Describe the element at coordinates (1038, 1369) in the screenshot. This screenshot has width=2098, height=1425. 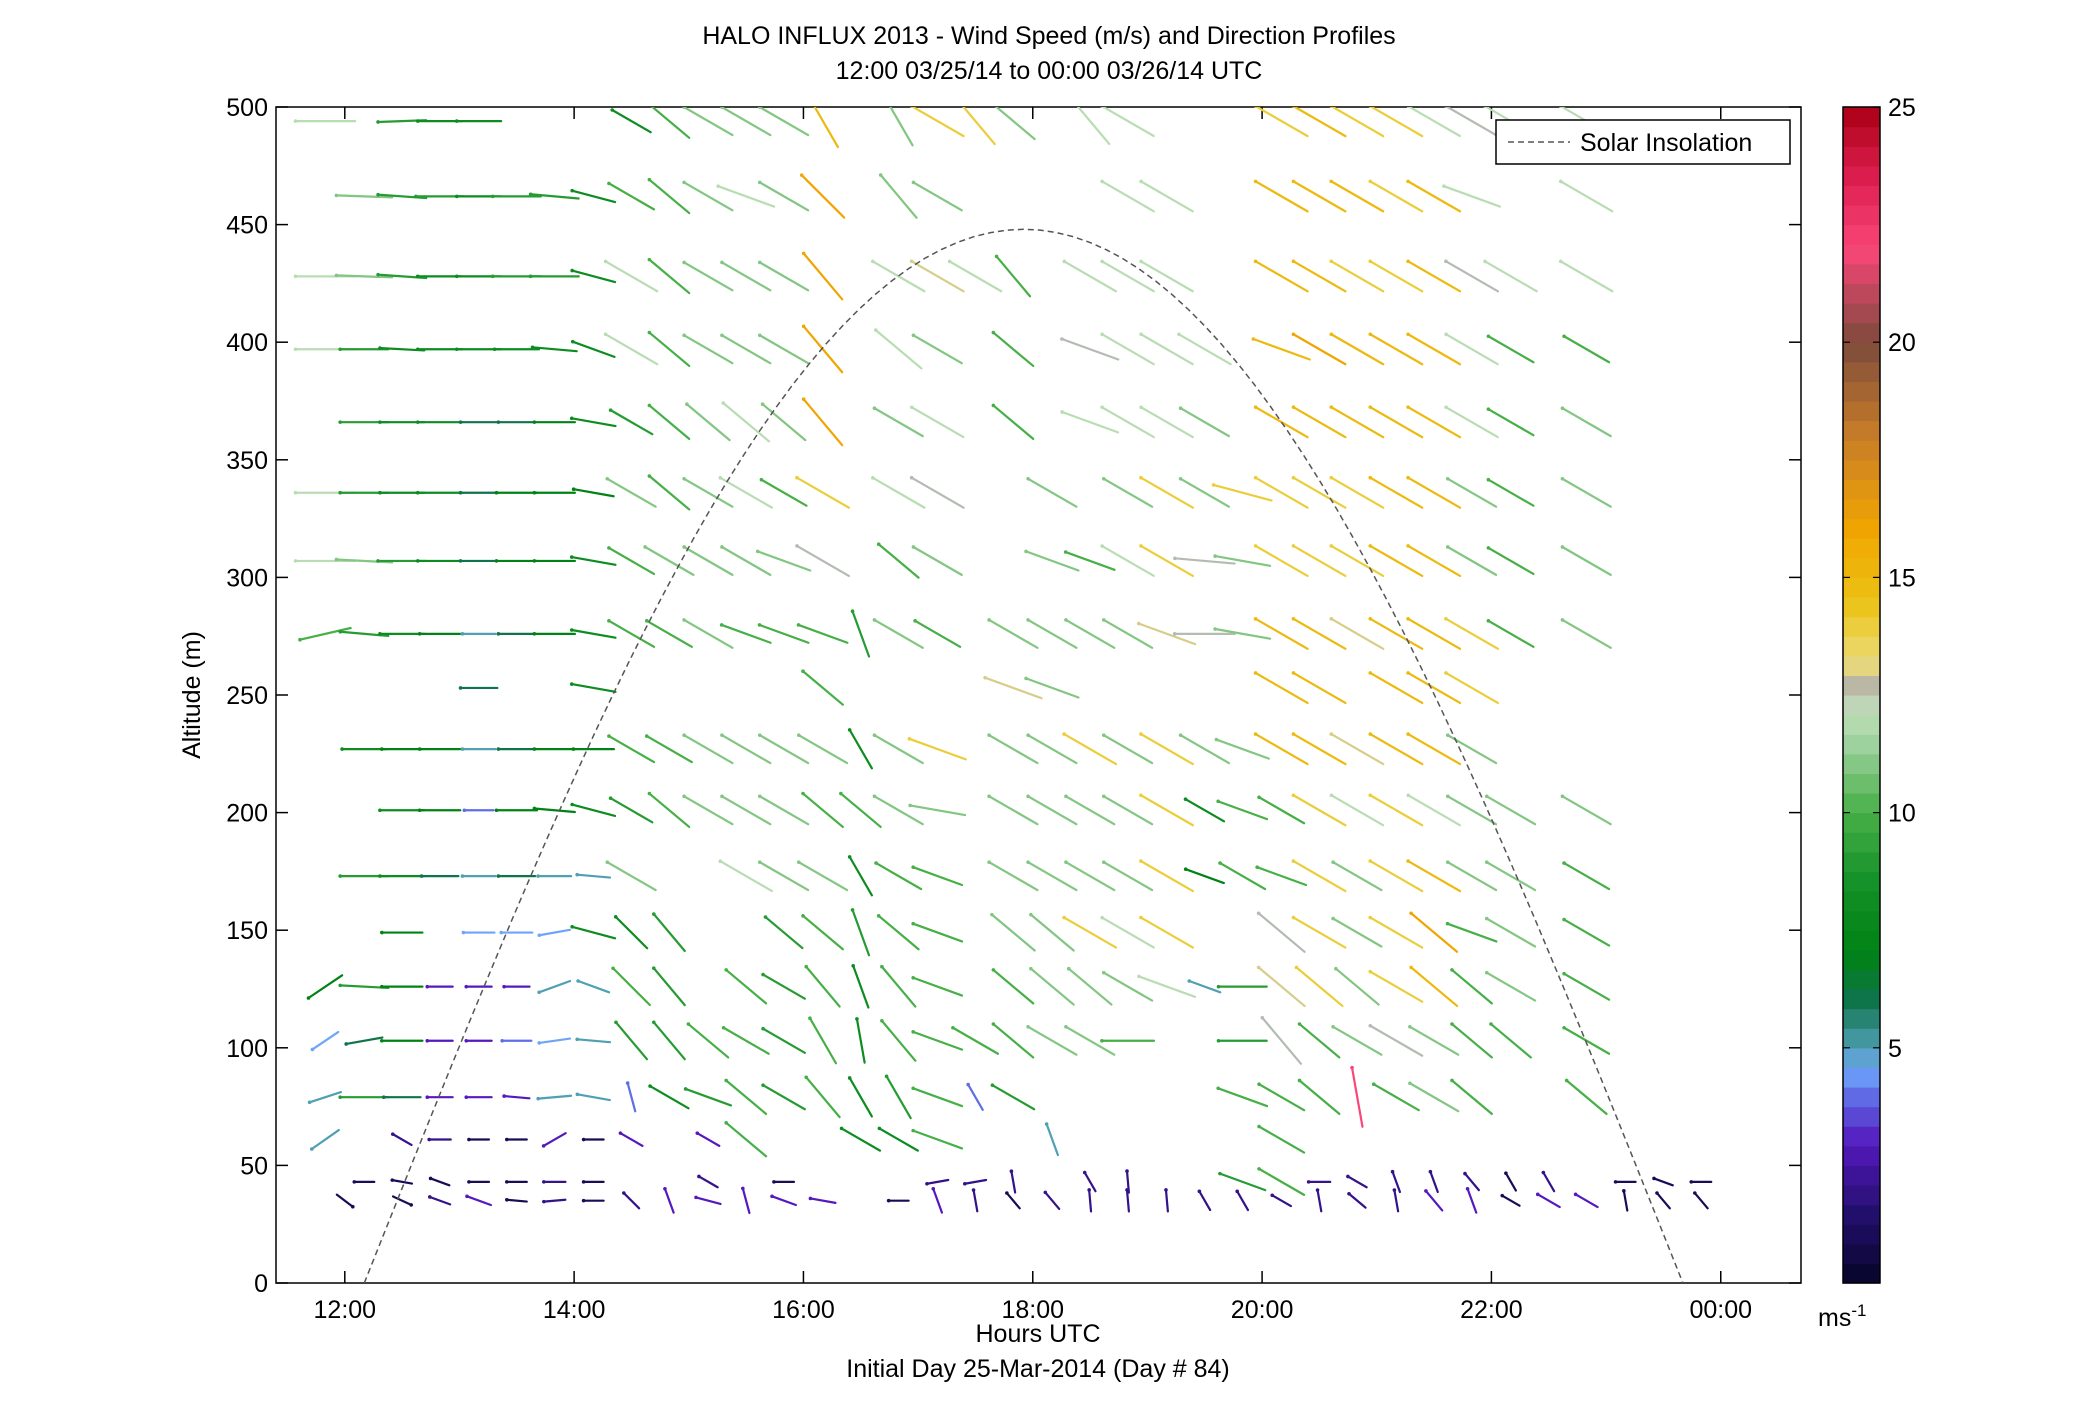
I see `x-axis-sublabel: Initial Day 25-Mar-2014 (Day # 84)` at that location.